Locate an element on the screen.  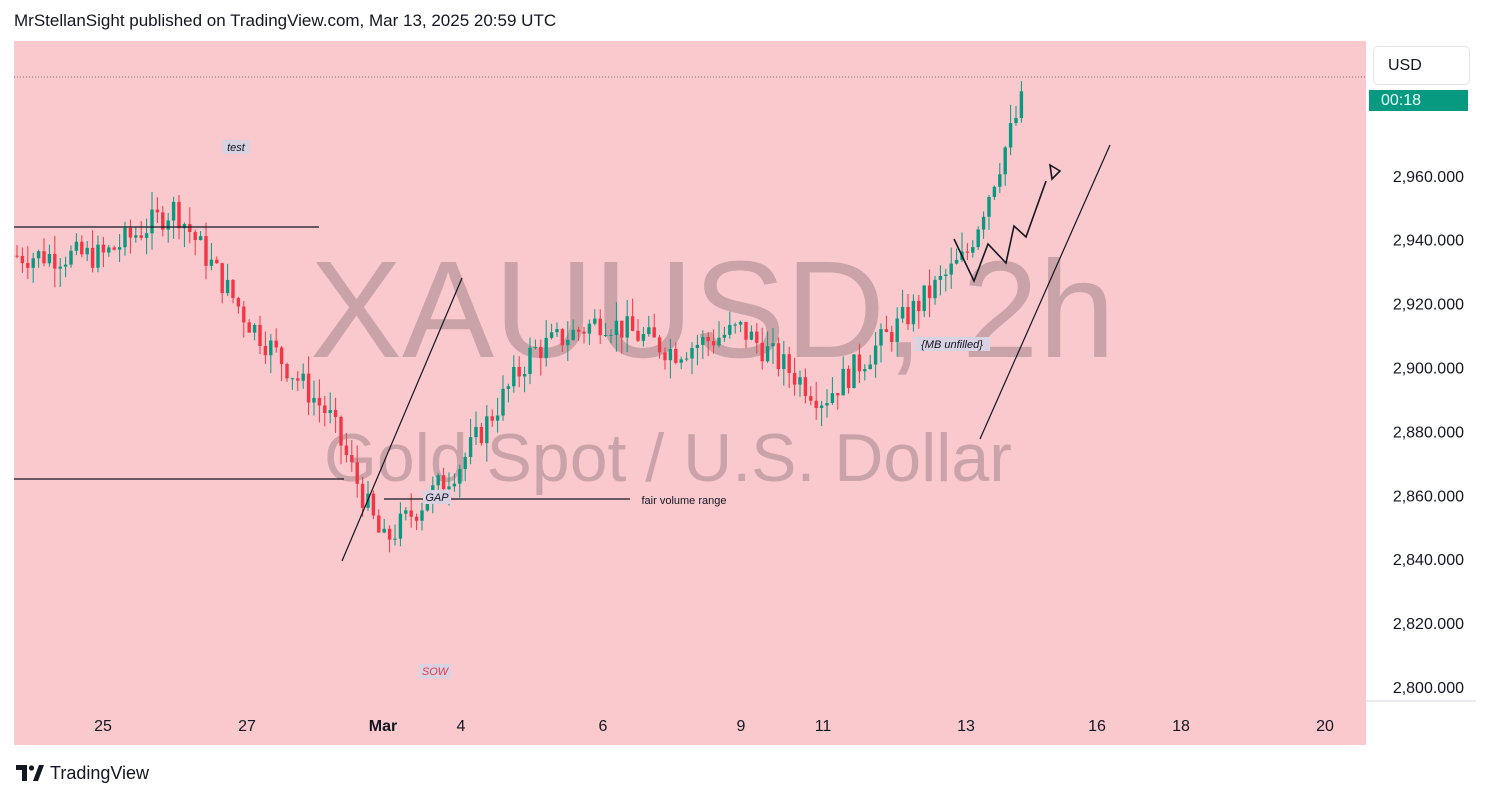
projection-zigzag is located at coordinates (1000, 232).